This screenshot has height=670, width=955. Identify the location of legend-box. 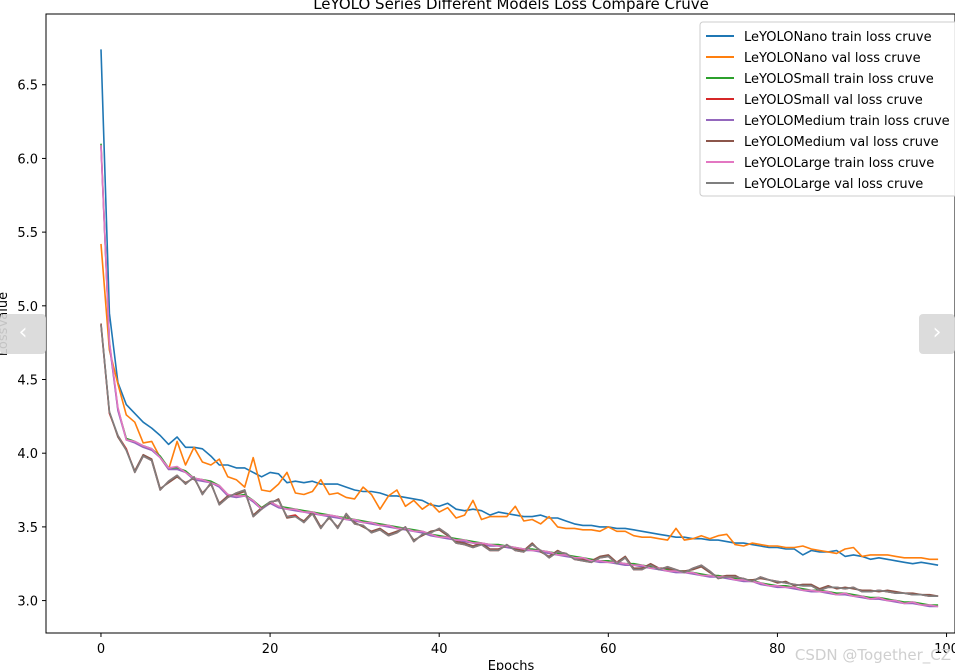
(827, 109).